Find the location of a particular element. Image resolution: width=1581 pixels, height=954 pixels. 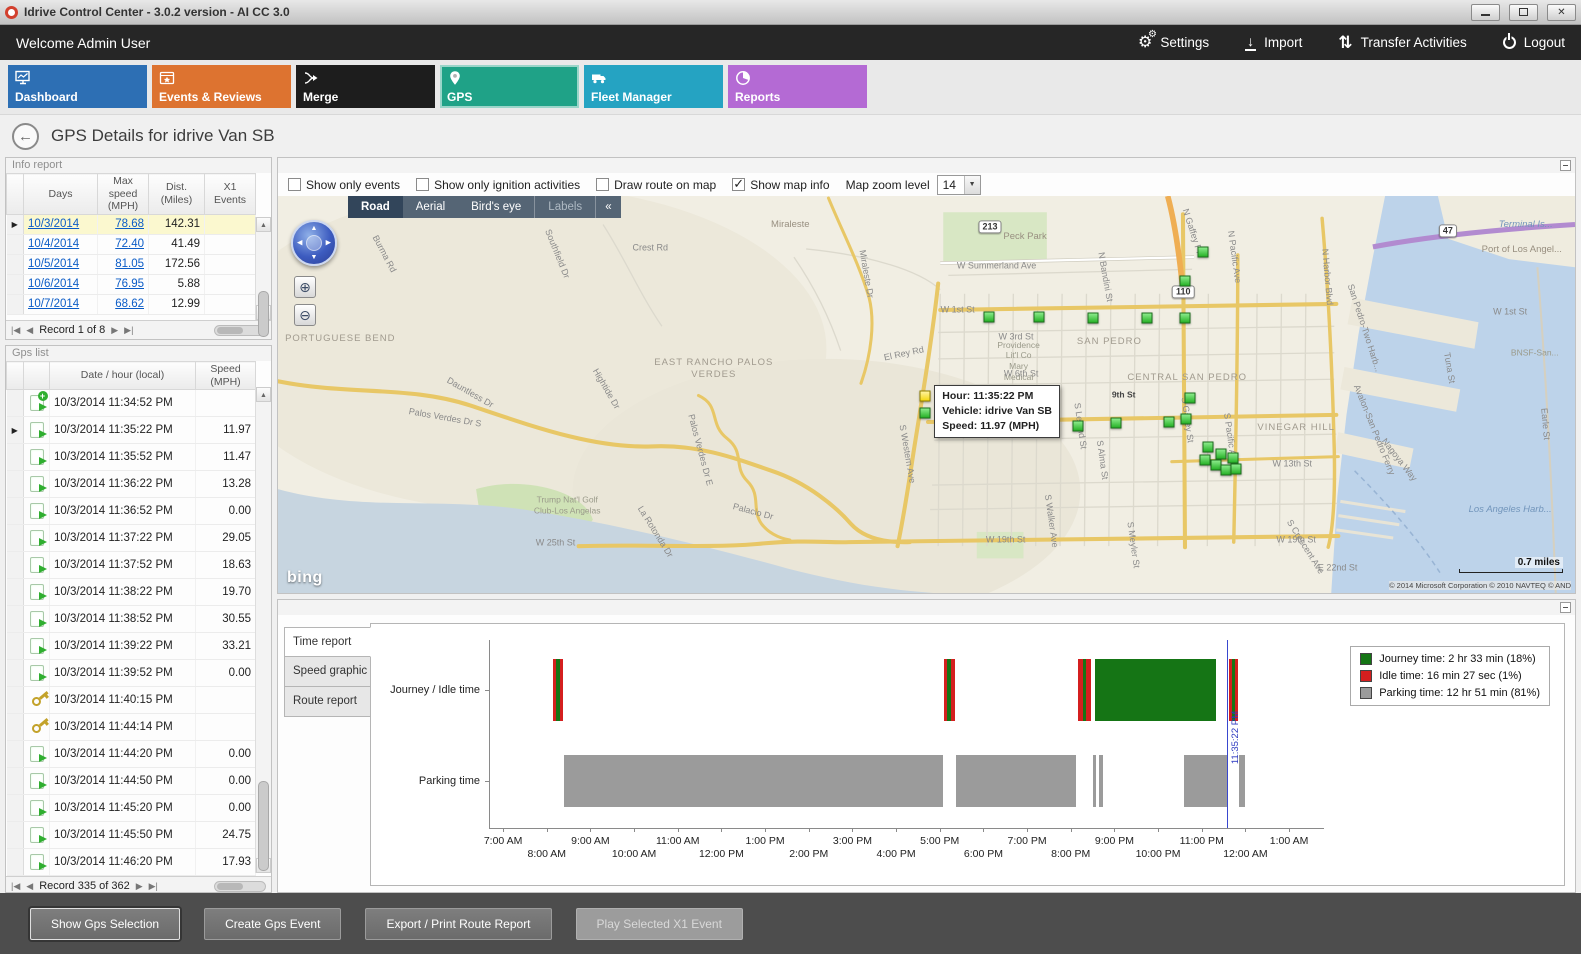

info-report-row: 10/5/2014 81.05 172.56 is located at coordinates (131, 264).